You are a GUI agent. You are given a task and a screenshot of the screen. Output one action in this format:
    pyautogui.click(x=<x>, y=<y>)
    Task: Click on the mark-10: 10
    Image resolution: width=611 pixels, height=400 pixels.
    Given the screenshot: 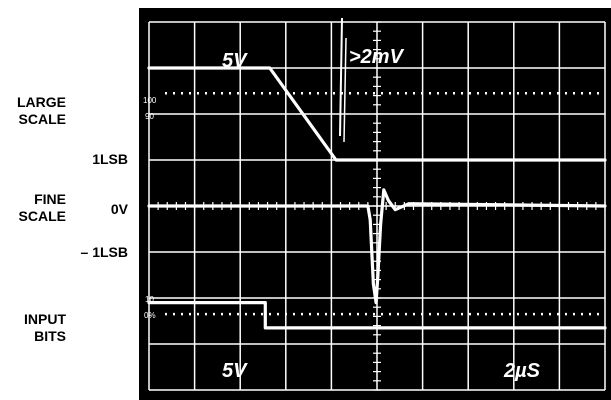 What is the action you would take?
    pyautogui.click(x=149, y=299)
    